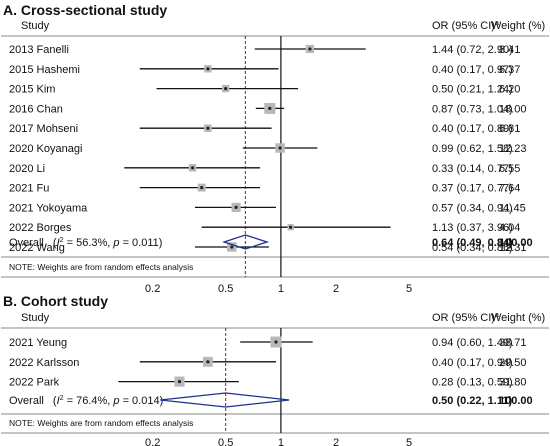  Describe the element at coordinates (472, 189) in the screenshot. I see `or-ci-value: 0.37 (0.17, 0.77)` at that location.